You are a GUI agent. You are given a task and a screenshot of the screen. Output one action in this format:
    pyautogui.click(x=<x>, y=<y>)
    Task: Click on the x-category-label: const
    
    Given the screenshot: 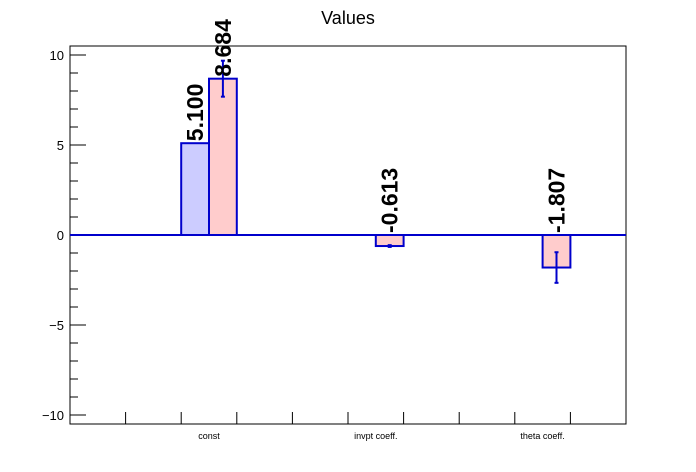 What is the action you would take?
    pyautogui.click(x=209, y=436)
    